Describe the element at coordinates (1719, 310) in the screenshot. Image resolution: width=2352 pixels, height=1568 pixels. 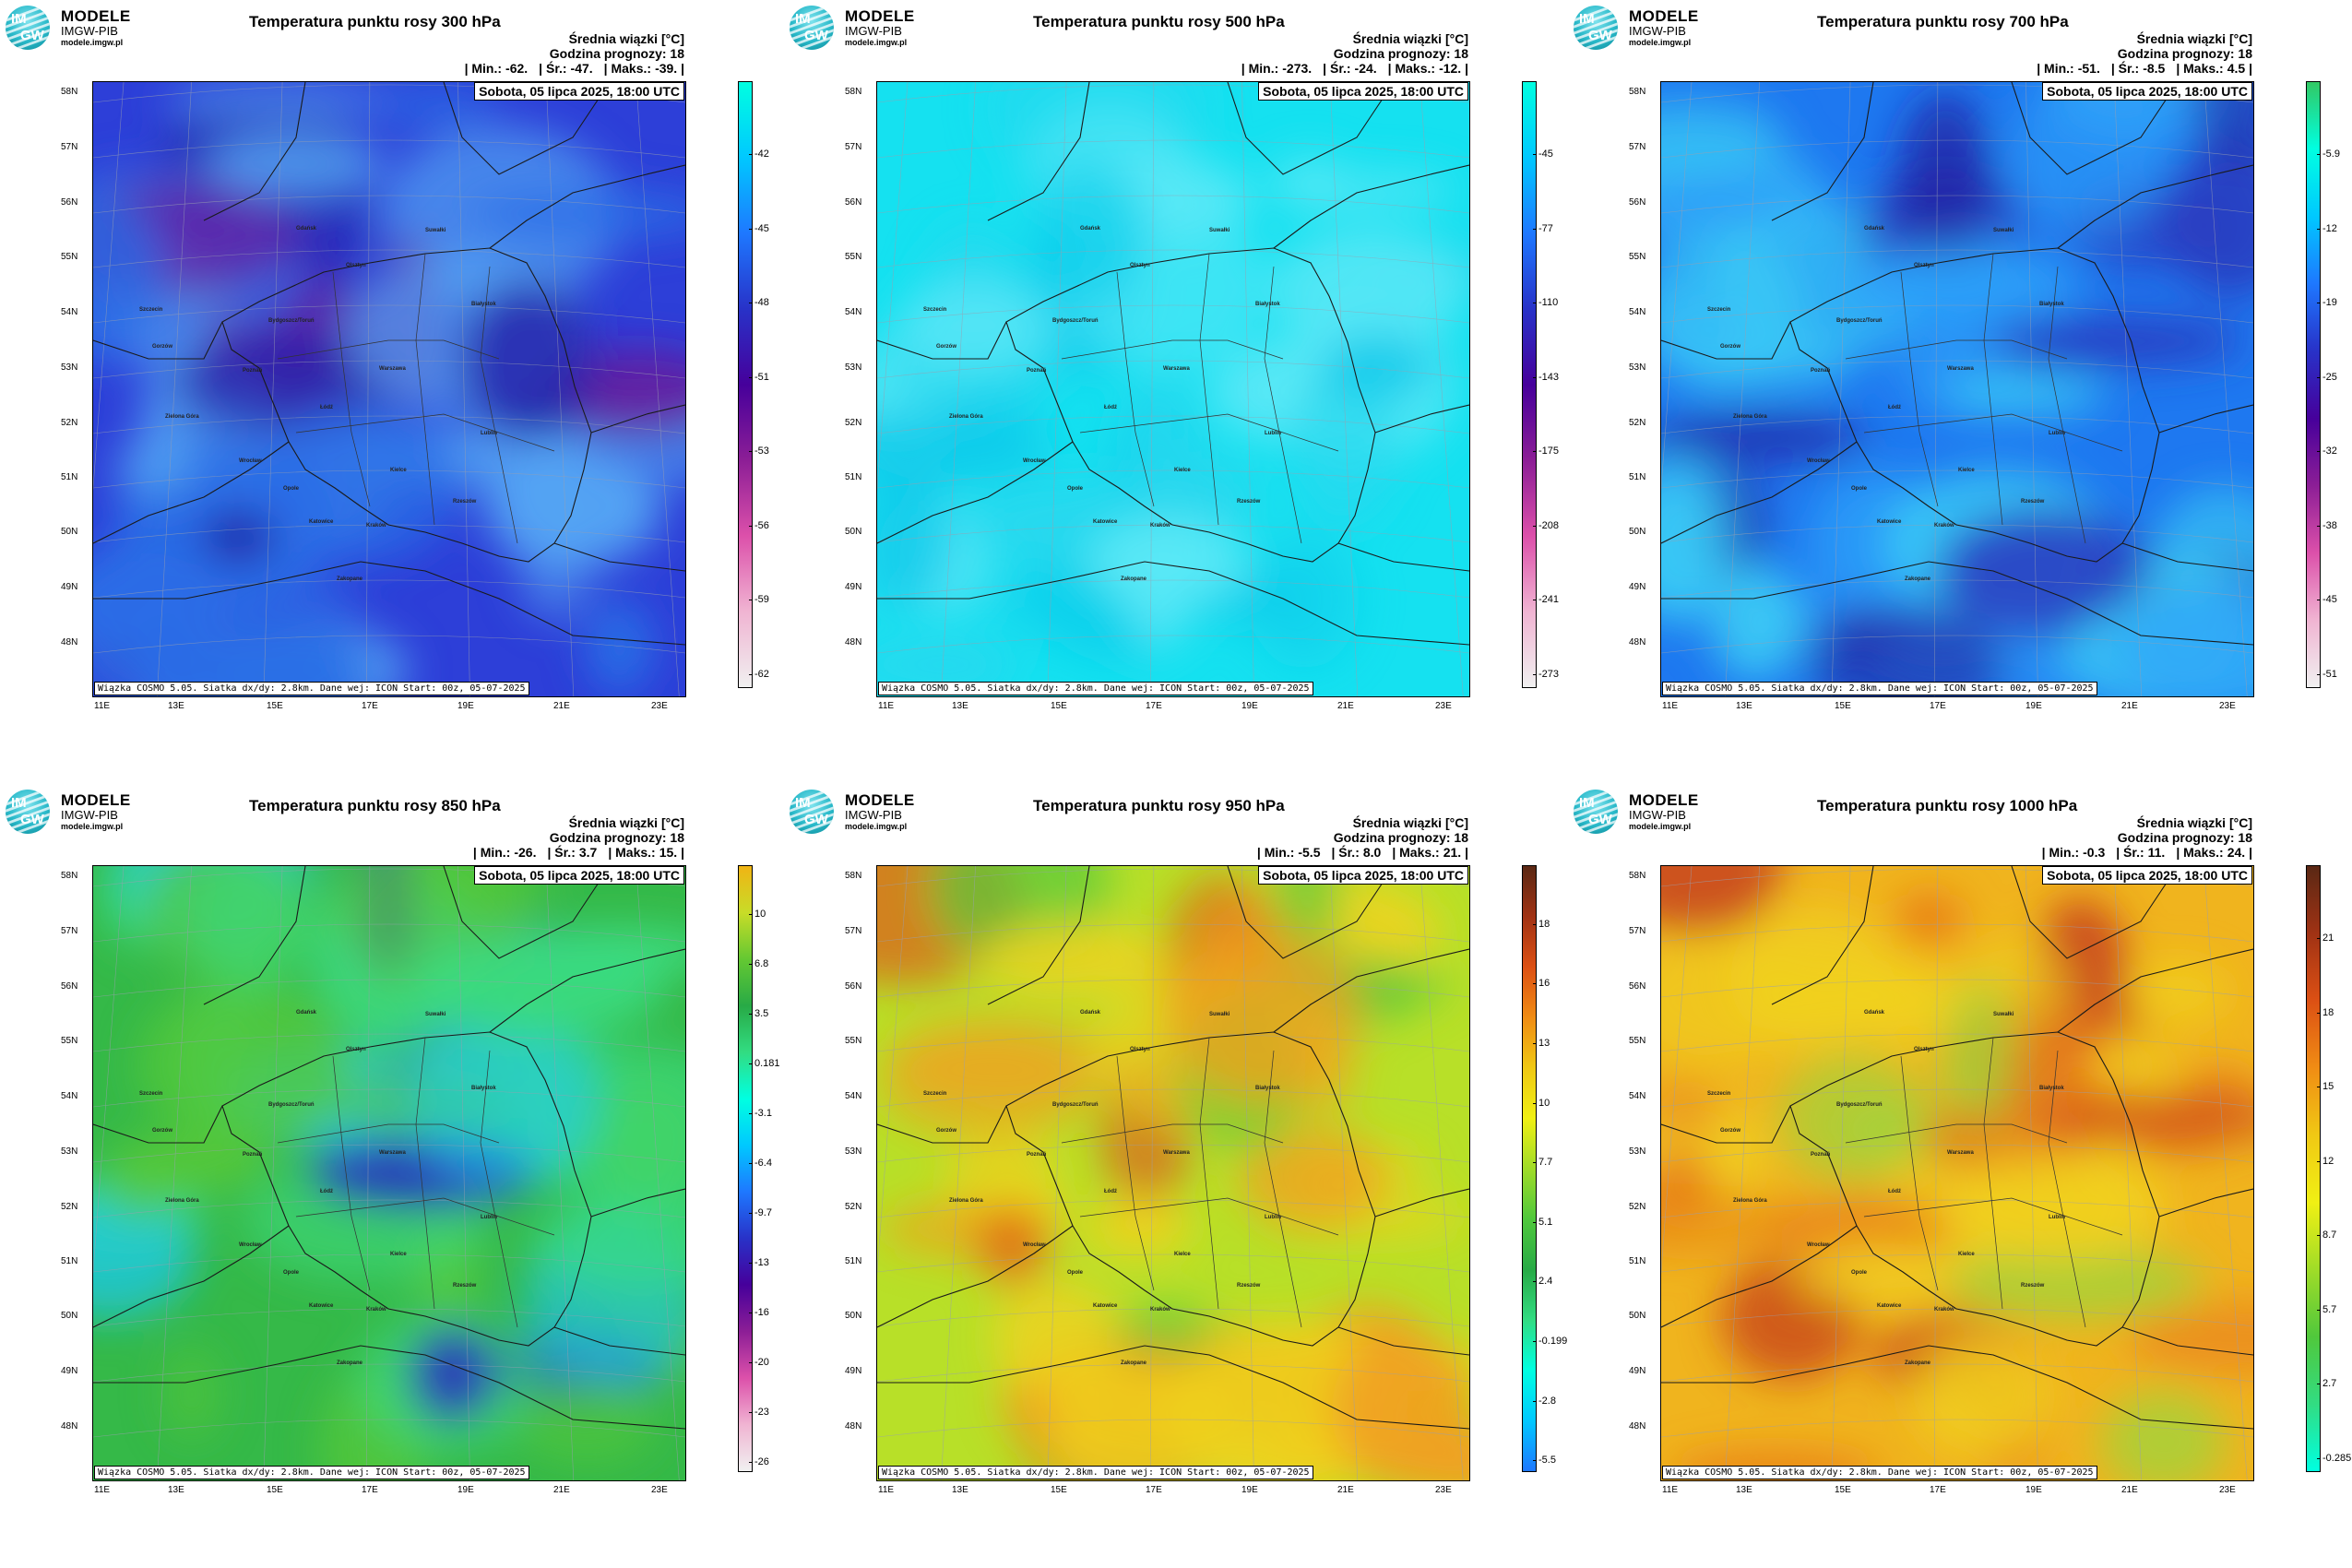
I see `city-label: Szczecin` at that location.